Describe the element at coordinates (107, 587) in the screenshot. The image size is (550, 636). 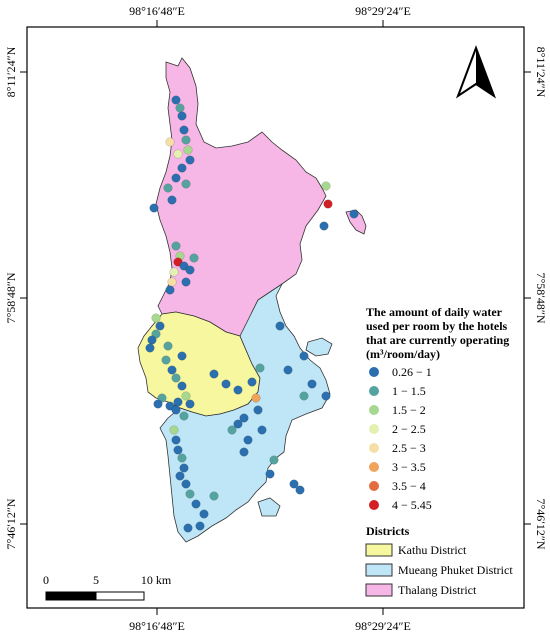
I see `scale-bar: 0 5 10 km` at that location.